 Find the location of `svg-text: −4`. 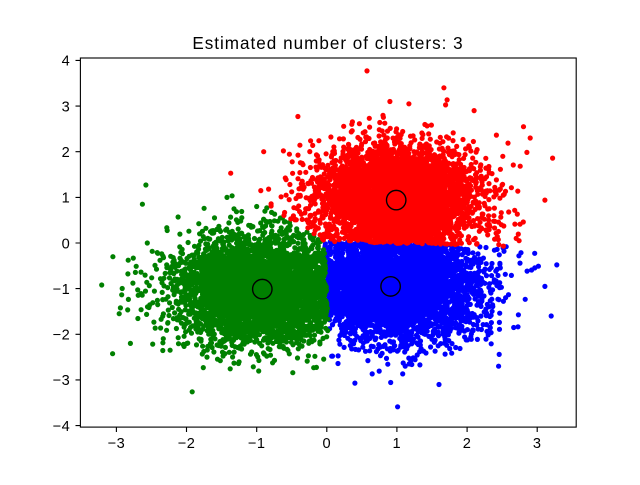

svg-text: −4 is located at coordinates (61, 427).